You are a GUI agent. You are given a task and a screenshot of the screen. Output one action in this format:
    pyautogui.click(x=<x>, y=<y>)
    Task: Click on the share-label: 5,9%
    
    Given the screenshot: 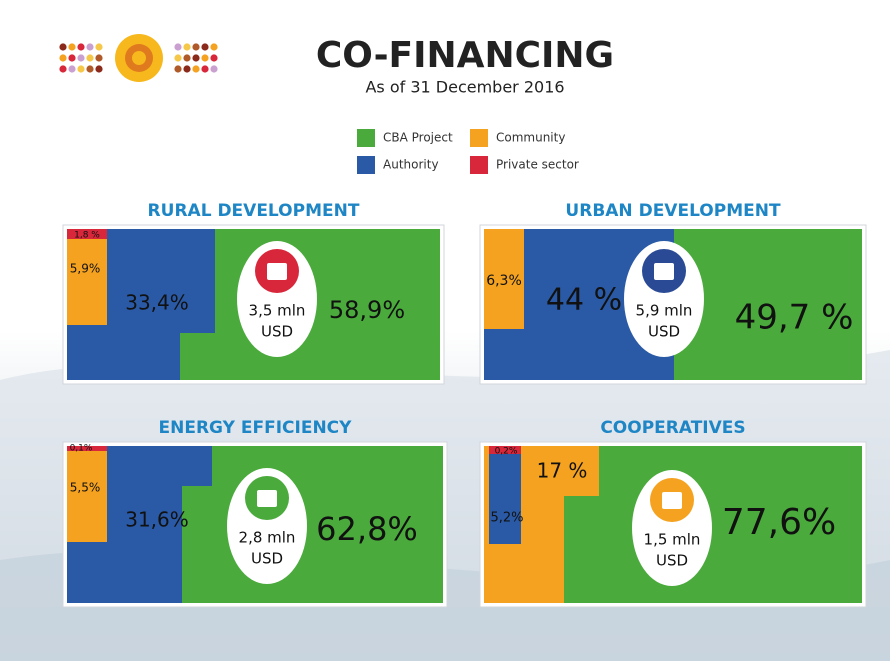 What is the action you would take?
    pyautogui.click(x=85, y=269)
    